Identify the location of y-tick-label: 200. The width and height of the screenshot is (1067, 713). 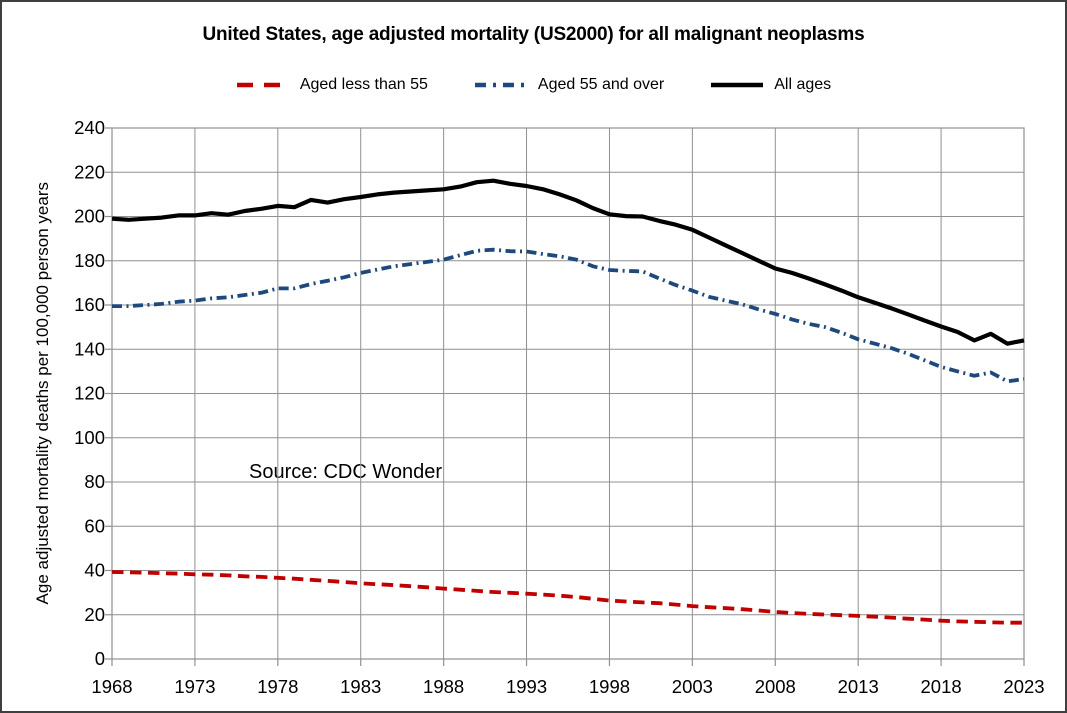
(89, 216).